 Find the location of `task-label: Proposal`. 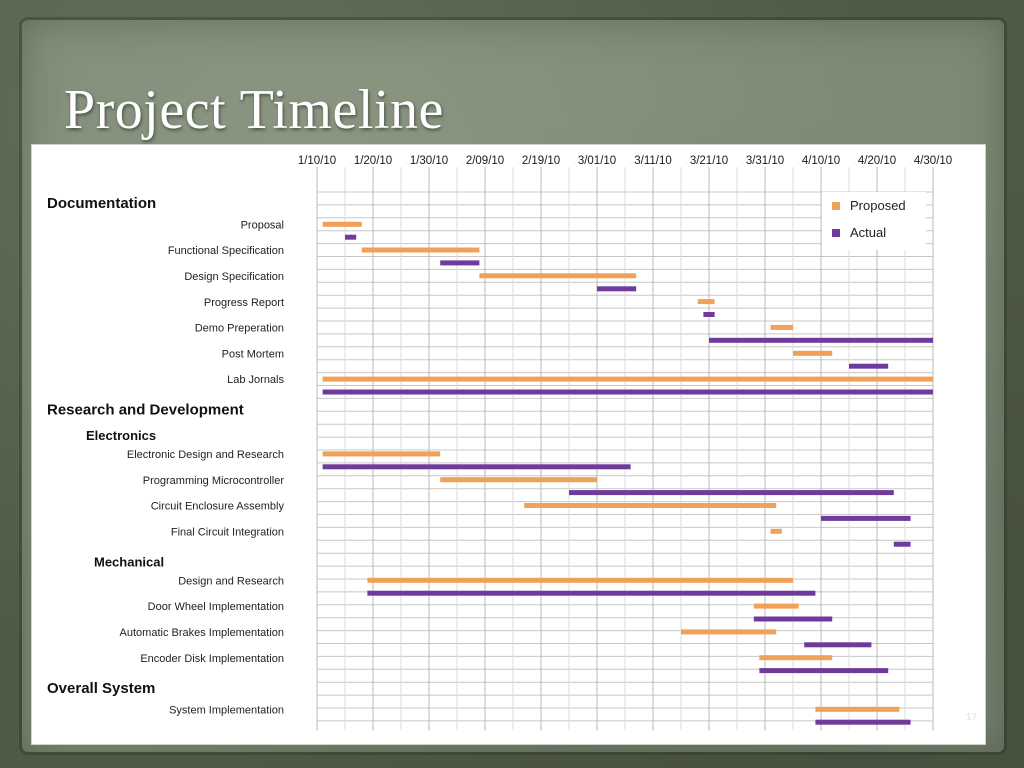

task-label: Proposal is located at coordinates (262, 225).